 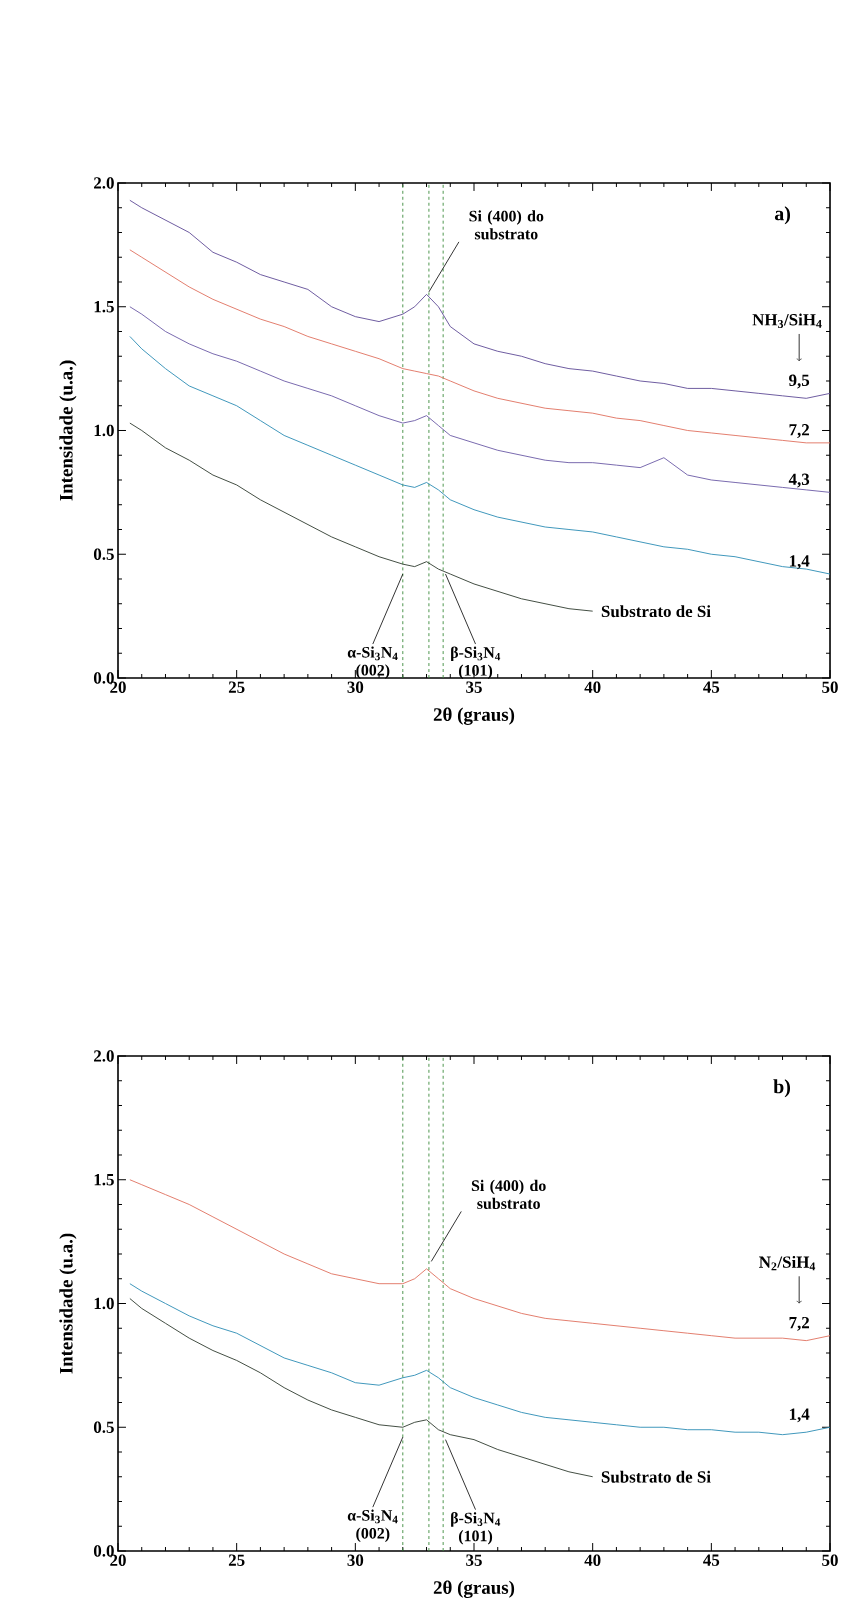 I want to click on text: a), so click(x=782, y=215).